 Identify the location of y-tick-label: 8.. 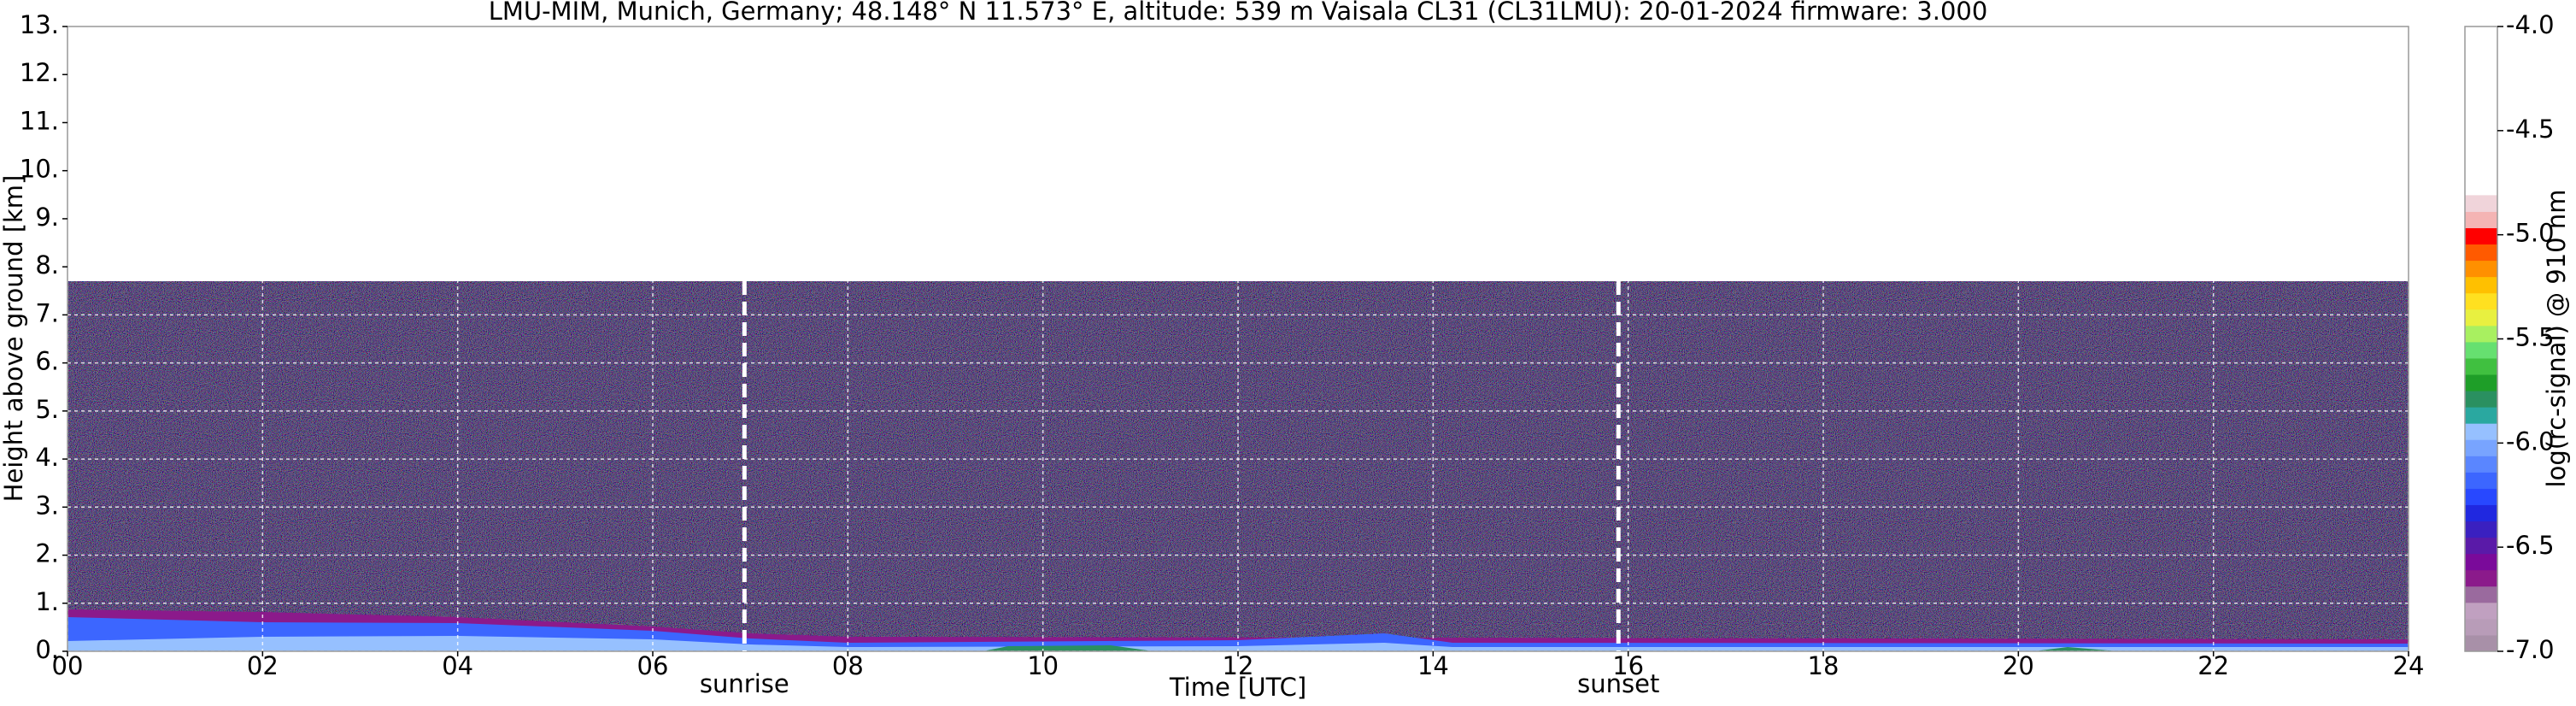
(47, 264).